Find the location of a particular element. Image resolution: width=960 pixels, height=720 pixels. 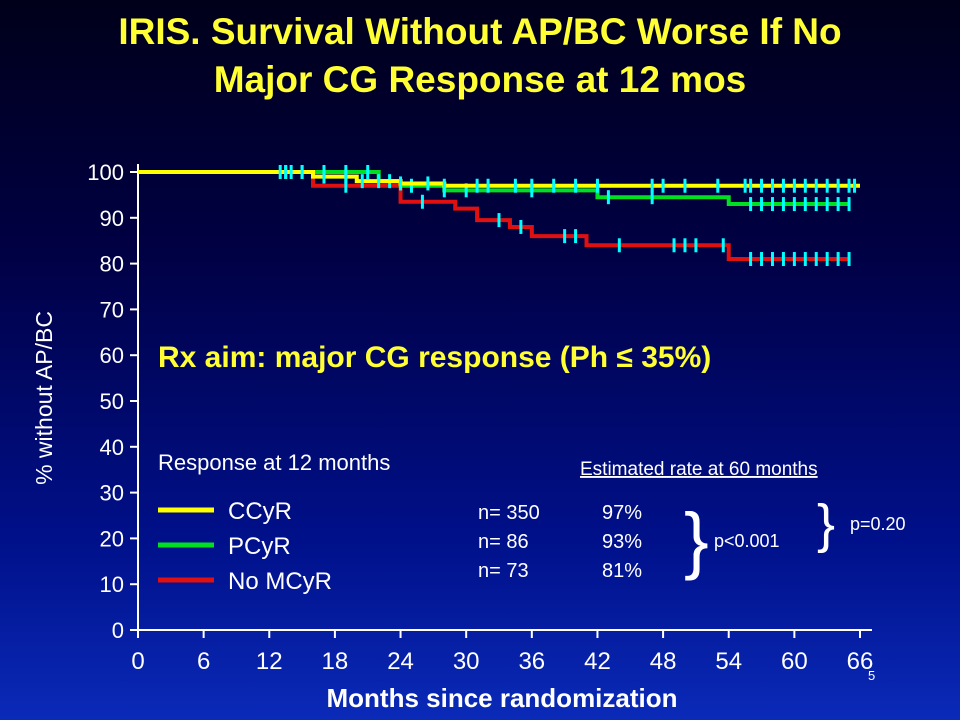

estimate-rate: 81% is located at coordinates (622, 571).